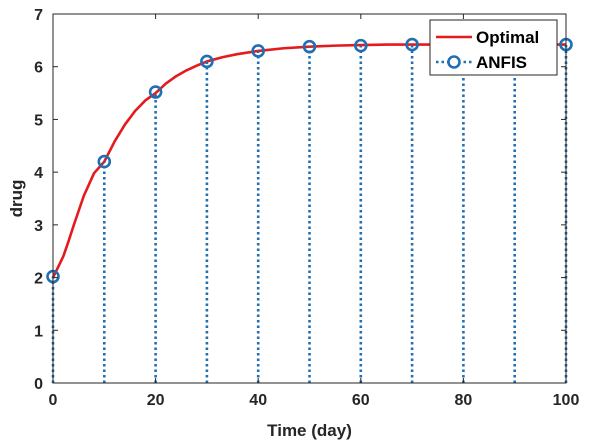 Image resolution: width=589 pixels, height=442 pixels. What do you see at coordinates (493, 47) in the screenshot?
I see `legend: Optimal ANFIS` at bounding box center [493, 47].